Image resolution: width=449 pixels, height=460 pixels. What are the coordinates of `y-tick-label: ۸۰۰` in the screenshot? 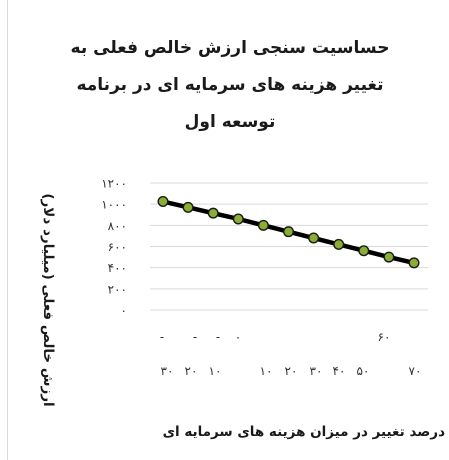 It's located at (117, 226).